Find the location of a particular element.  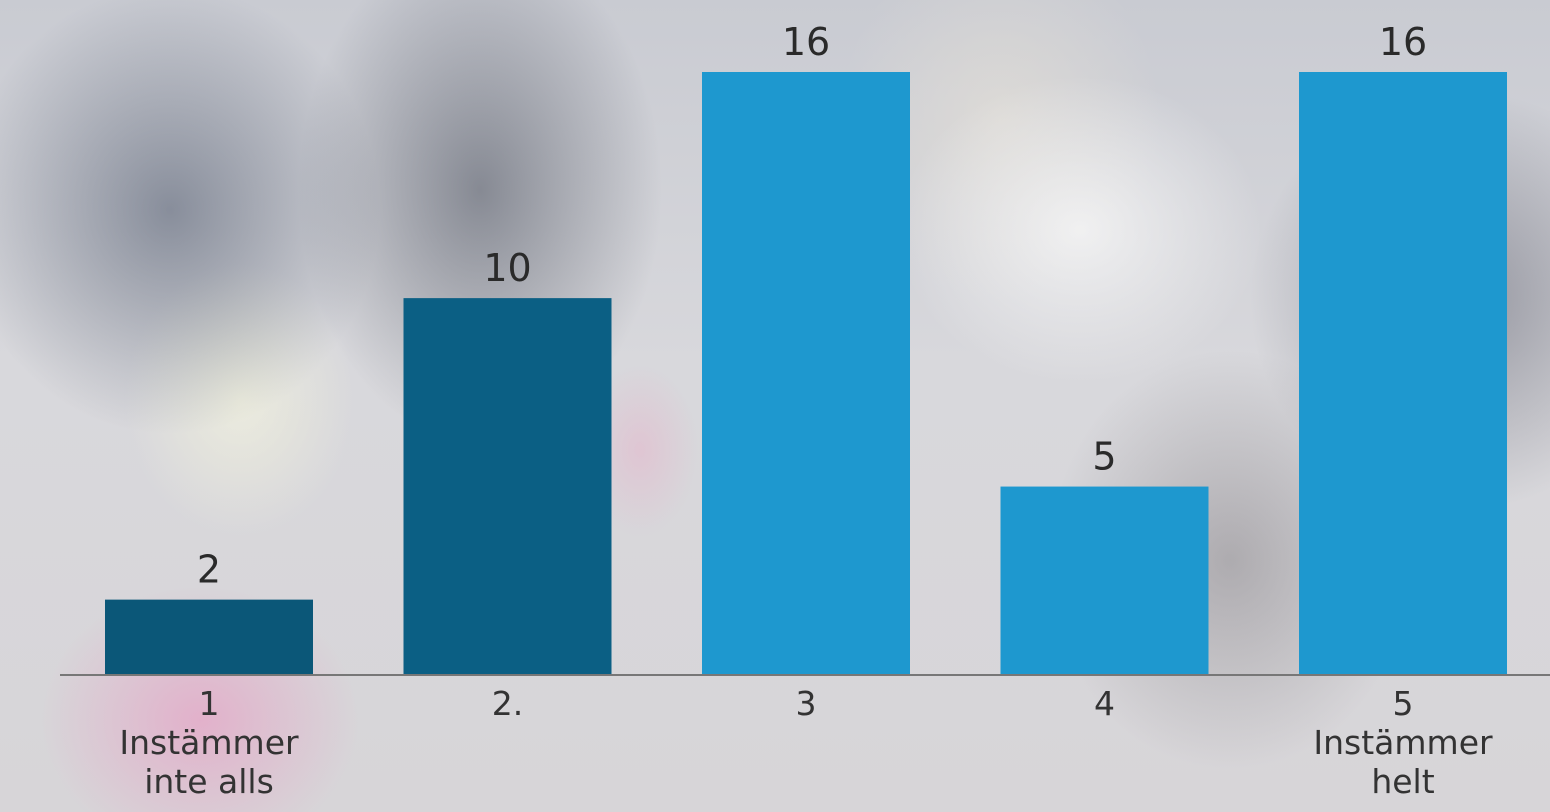

x-tick-label-1: 1 Instämmer inte alls is located at coordinates (209, 742).